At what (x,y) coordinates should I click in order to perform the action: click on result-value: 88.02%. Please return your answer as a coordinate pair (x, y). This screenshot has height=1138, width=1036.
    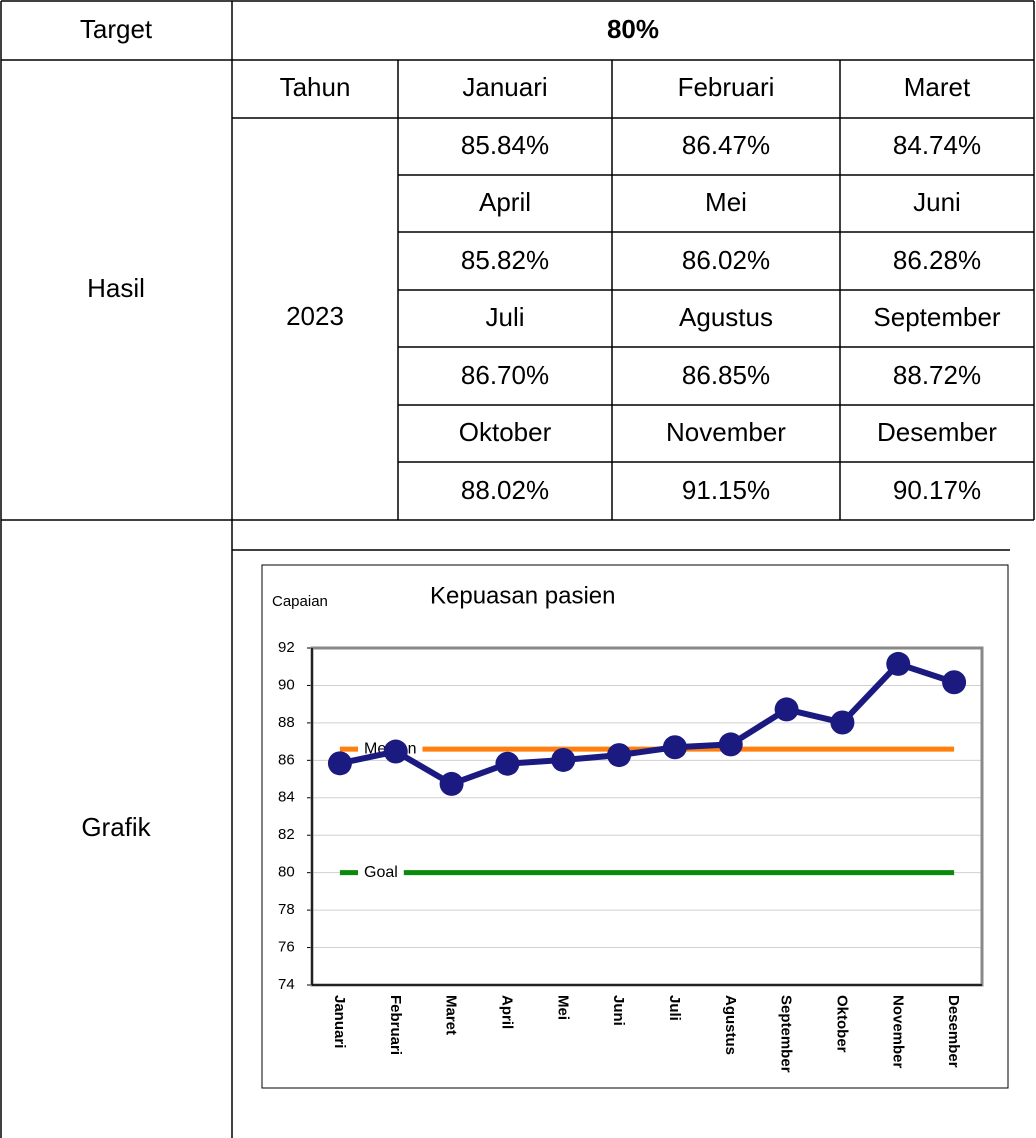
    Looking at the image, I should click on (505, 490).